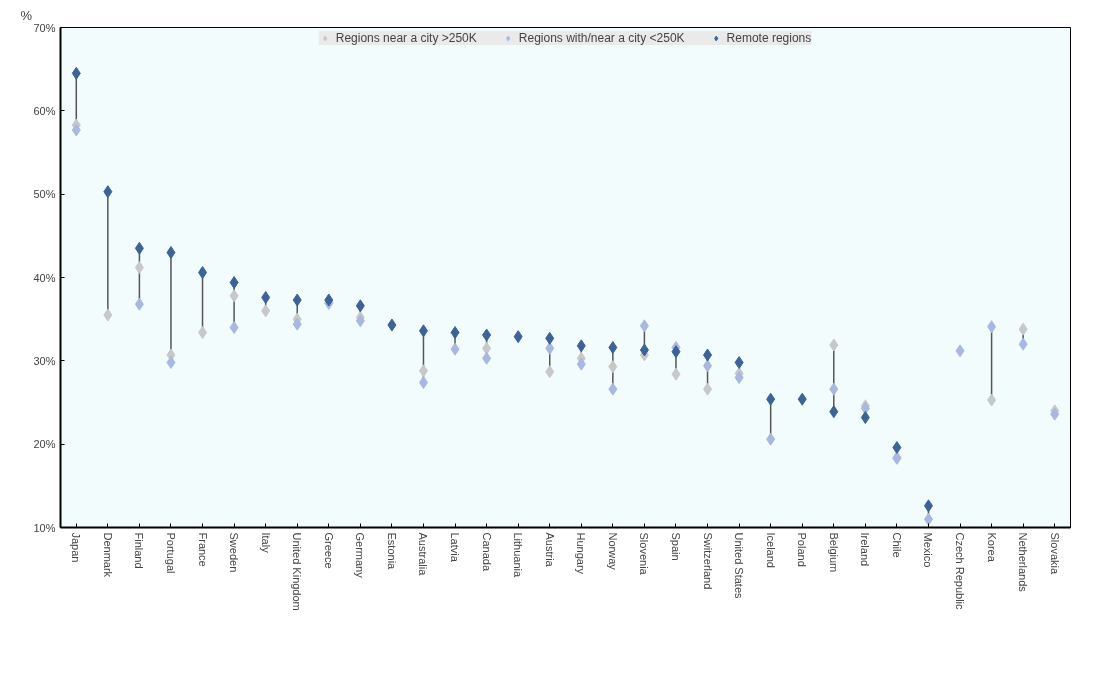 The height and width of the screenshot is (686, 1115). I want to click on x-tick-label: Norway, so click(612, 551).